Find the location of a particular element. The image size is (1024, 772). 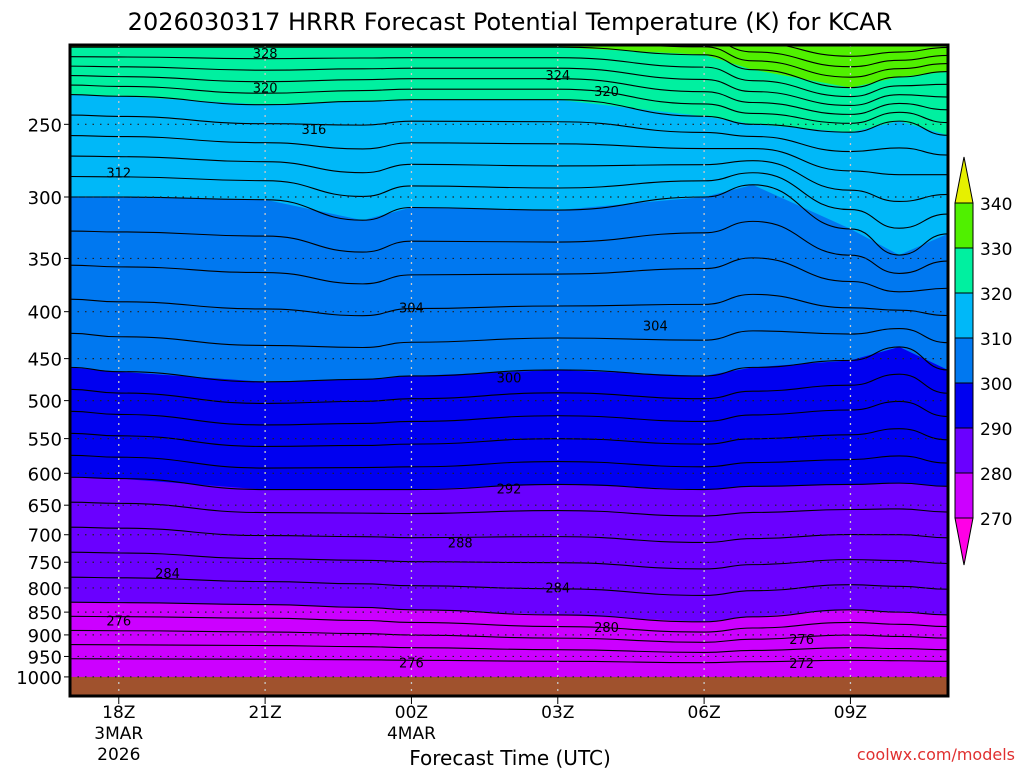

colorbar-label: 270 is located at coordinates (996, 520).